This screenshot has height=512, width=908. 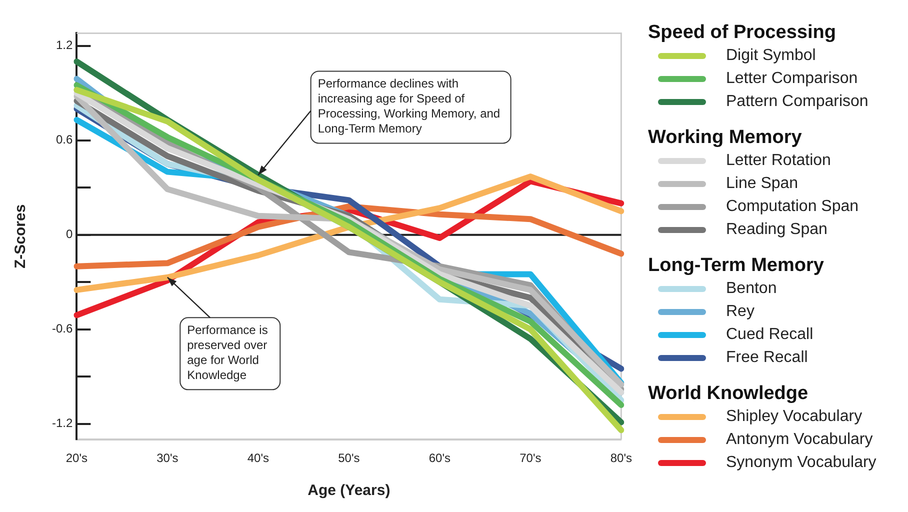 What do you see at coordinates (21, 236) in the screenshot?
I see `y-axis-title: Z-Scores` at bounding box center [21, 236].